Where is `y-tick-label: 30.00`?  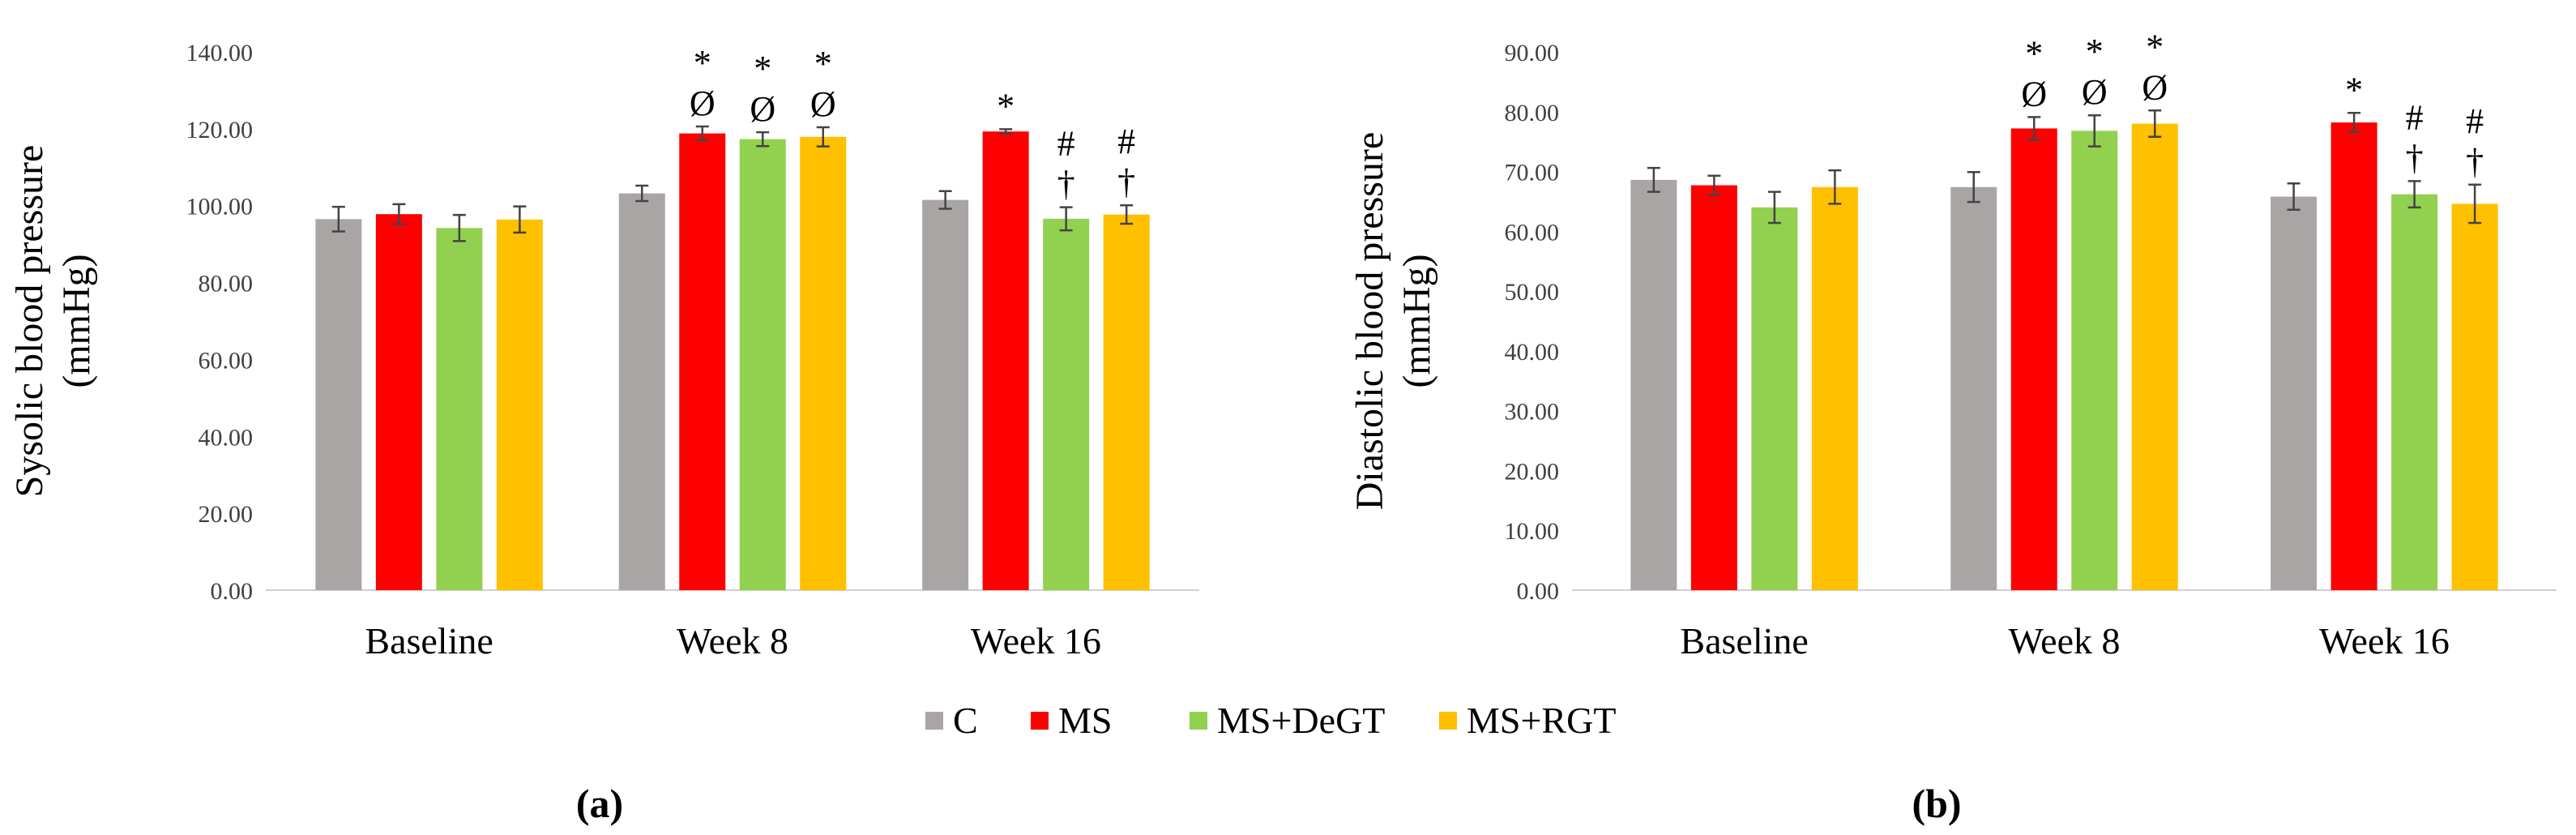 y-tick-label: 30.00 is located at coordinates (1532, 412).